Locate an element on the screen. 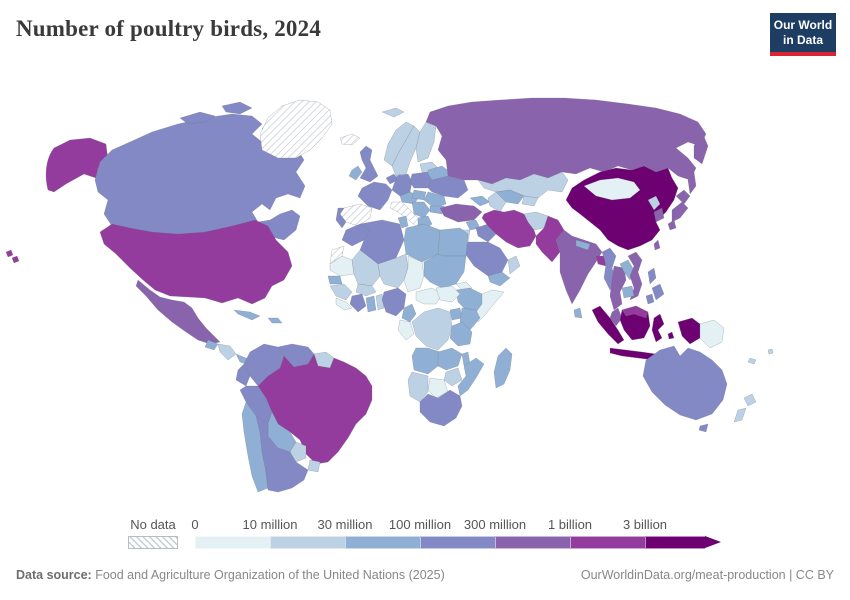  country-mexico is located at coordinates (178, 312).